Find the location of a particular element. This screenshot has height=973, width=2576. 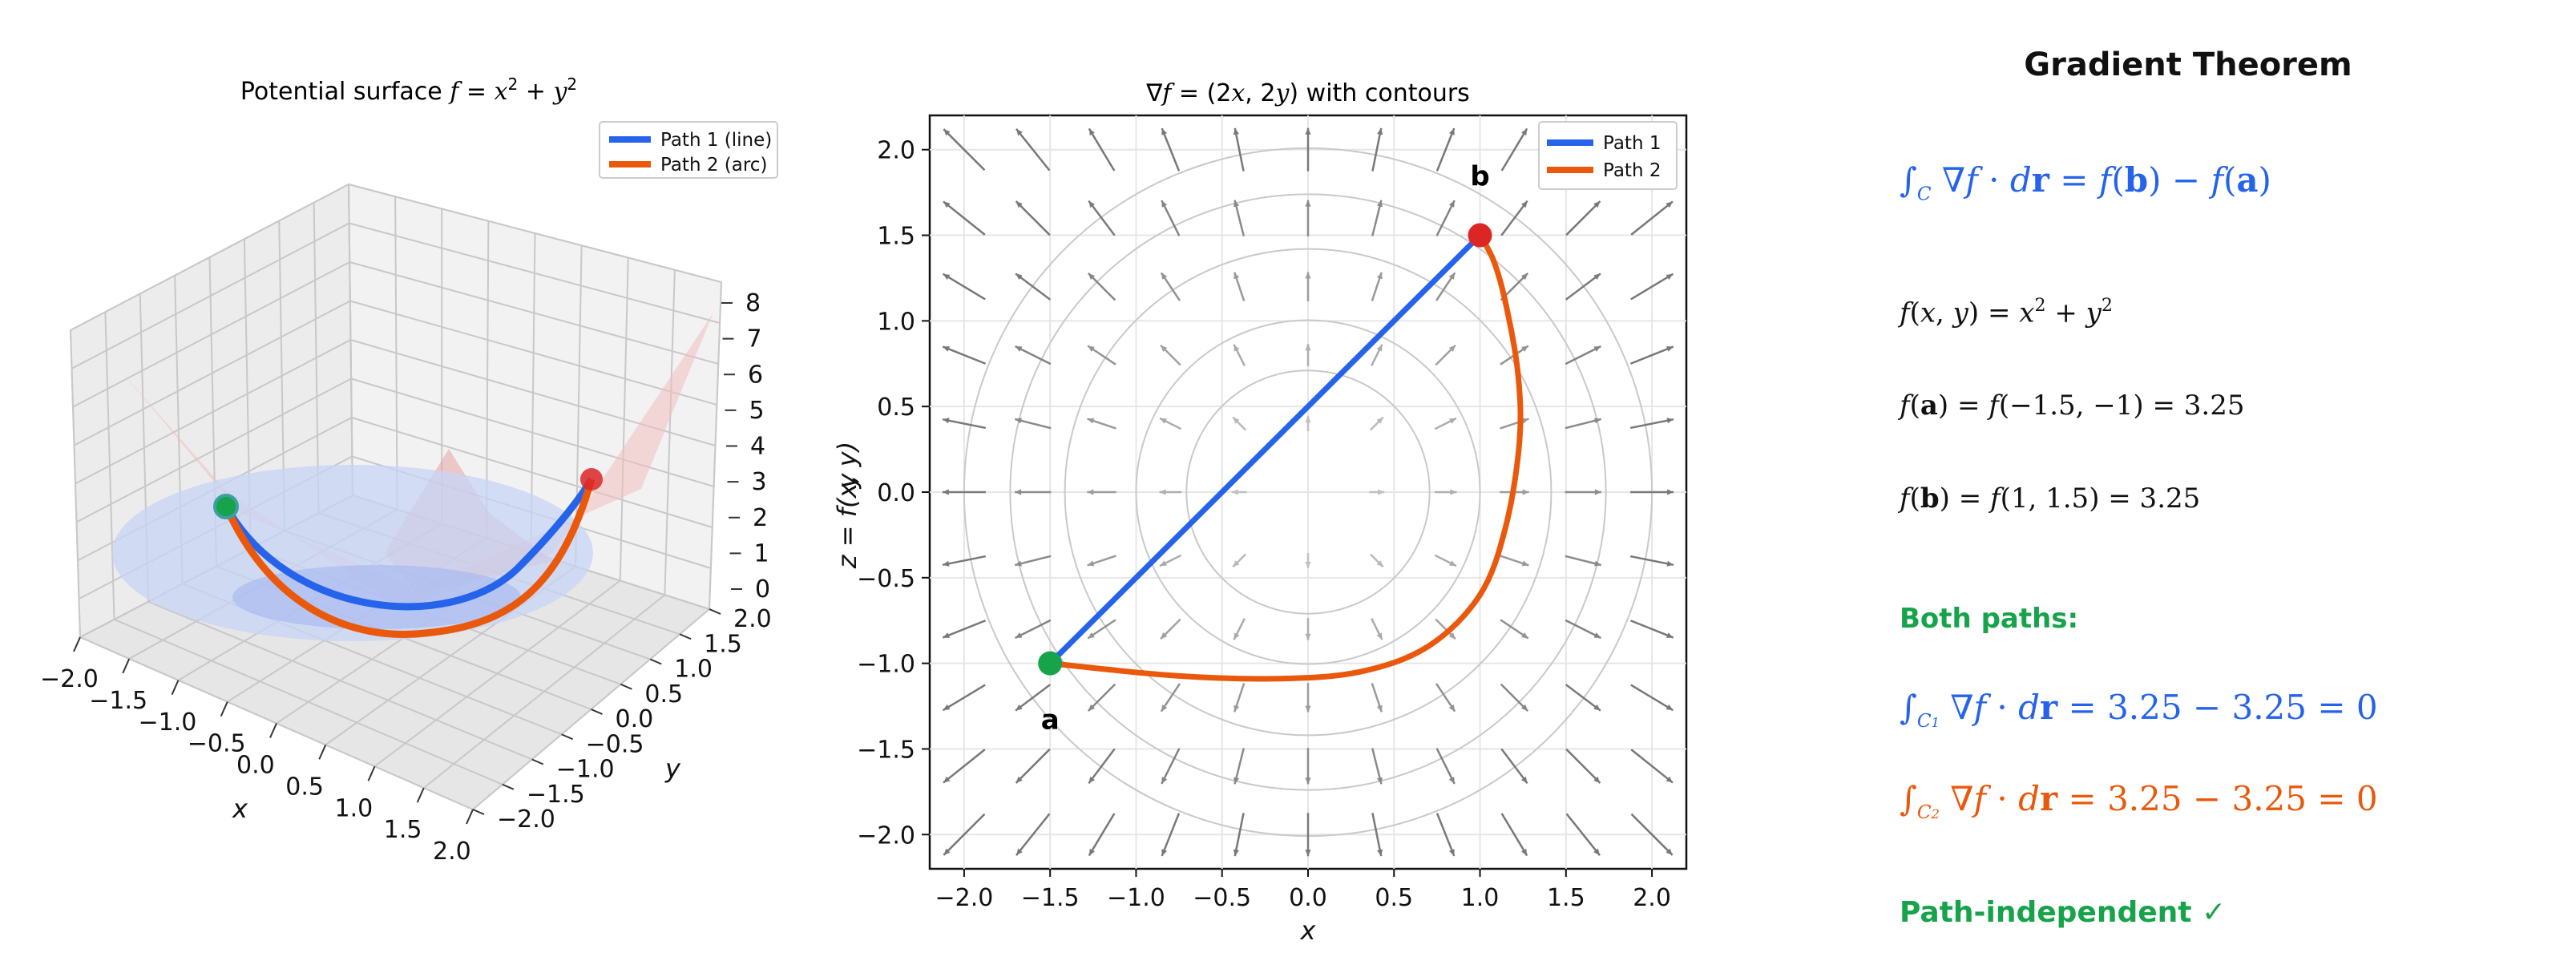

f-at-b: f(b) = f(1, 1.5) = 3.25 is located at coordinates (2051, 498).